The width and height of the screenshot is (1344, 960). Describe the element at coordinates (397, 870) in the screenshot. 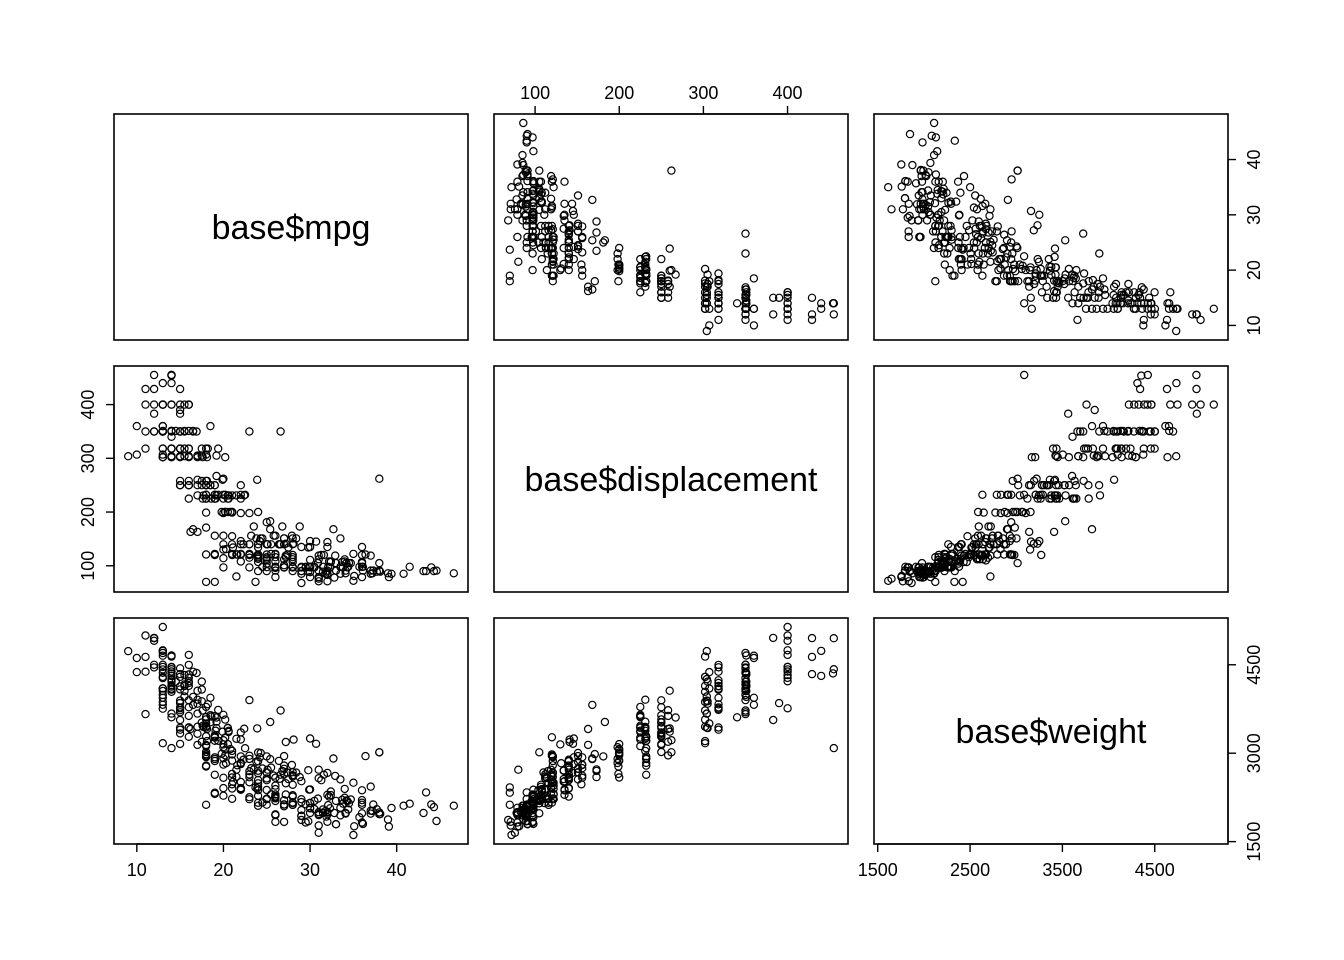

I see `tick-label: 40` at that location.